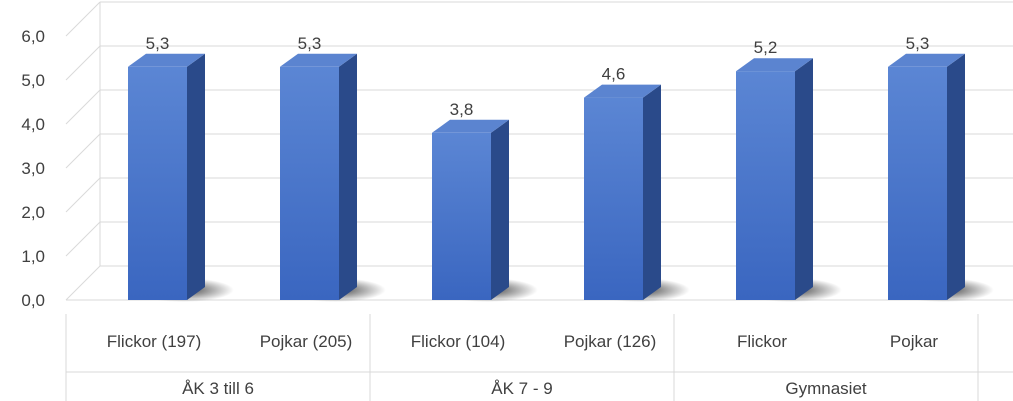 This screenshot has height=401, width=1013. What do you see at coordinates (914, 341) in the screenshot?
I see `category-label: Pojkar` at bounding box center [914, 341].